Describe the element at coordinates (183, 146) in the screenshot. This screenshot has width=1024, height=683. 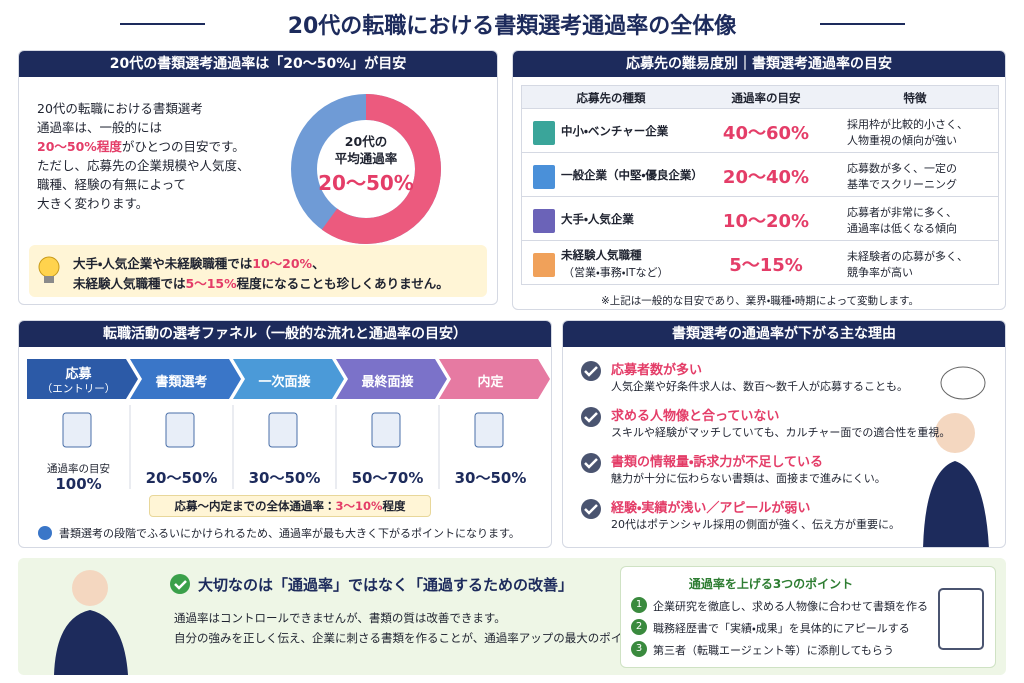
I see `text: がひとつの目安です。` at that location.